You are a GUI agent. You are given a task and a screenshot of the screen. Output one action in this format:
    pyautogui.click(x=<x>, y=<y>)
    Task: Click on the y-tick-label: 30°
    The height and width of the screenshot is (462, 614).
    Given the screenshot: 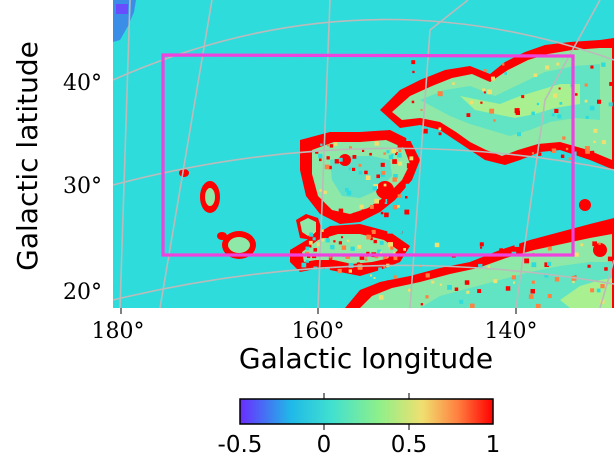 What is the action you would take?
    pyautogui.click(x=82, y=186)
    